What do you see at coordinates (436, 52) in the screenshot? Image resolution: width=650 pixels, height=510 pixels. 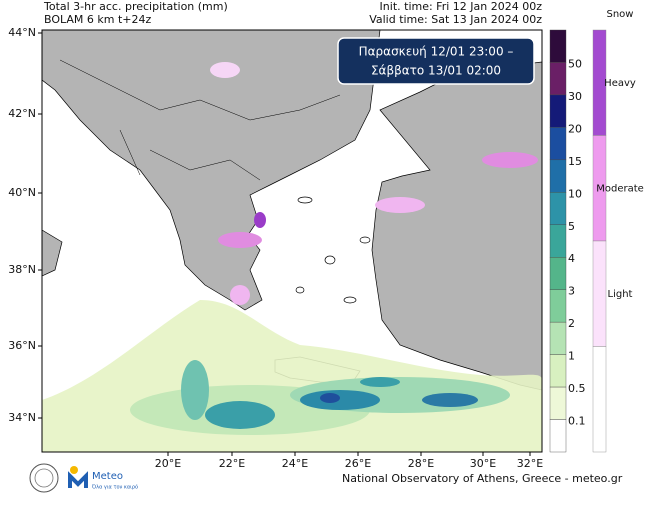 I see `time-box-line: Παρασκευή 12/01 23:00 –` at bounding box center [436, 52].